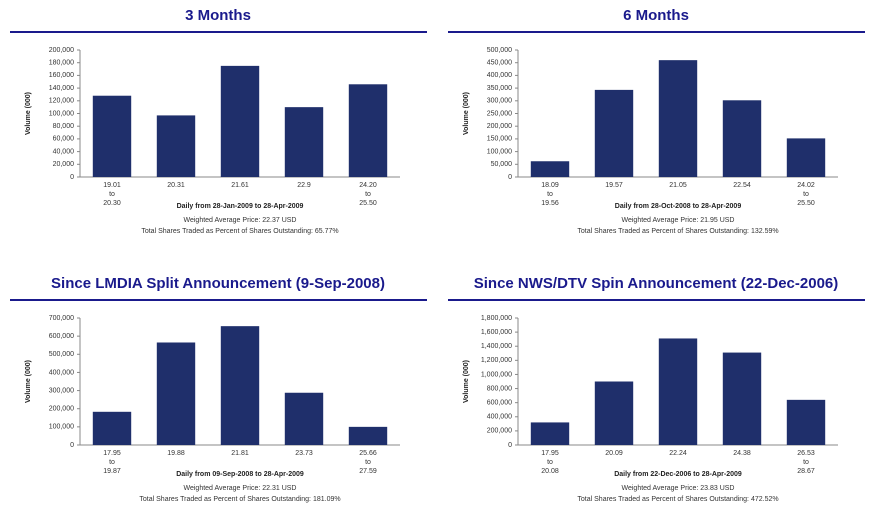  I want to click on x-tick-label: 25.66 to 27.59, so click(368, 462).